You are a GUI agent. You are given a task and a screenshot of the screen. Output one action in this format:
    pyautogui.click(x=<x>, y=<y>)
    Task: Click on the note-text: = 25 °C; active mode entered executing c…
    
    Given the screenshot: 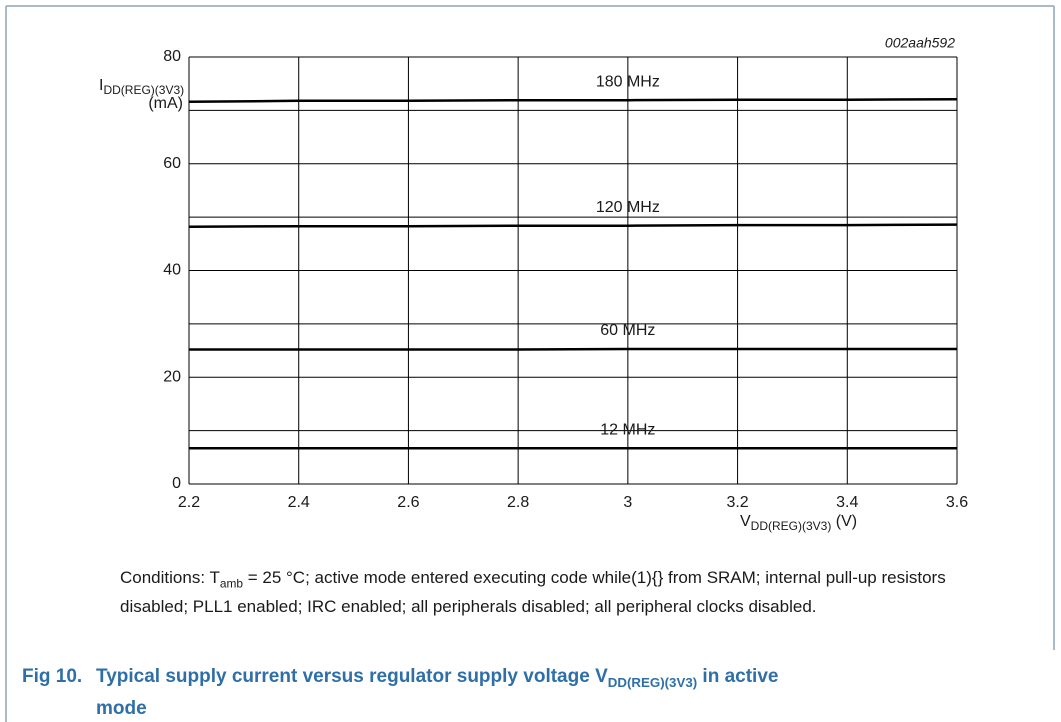 What is the action you would take?
    pyautogui.click(x=533, y=592)
    